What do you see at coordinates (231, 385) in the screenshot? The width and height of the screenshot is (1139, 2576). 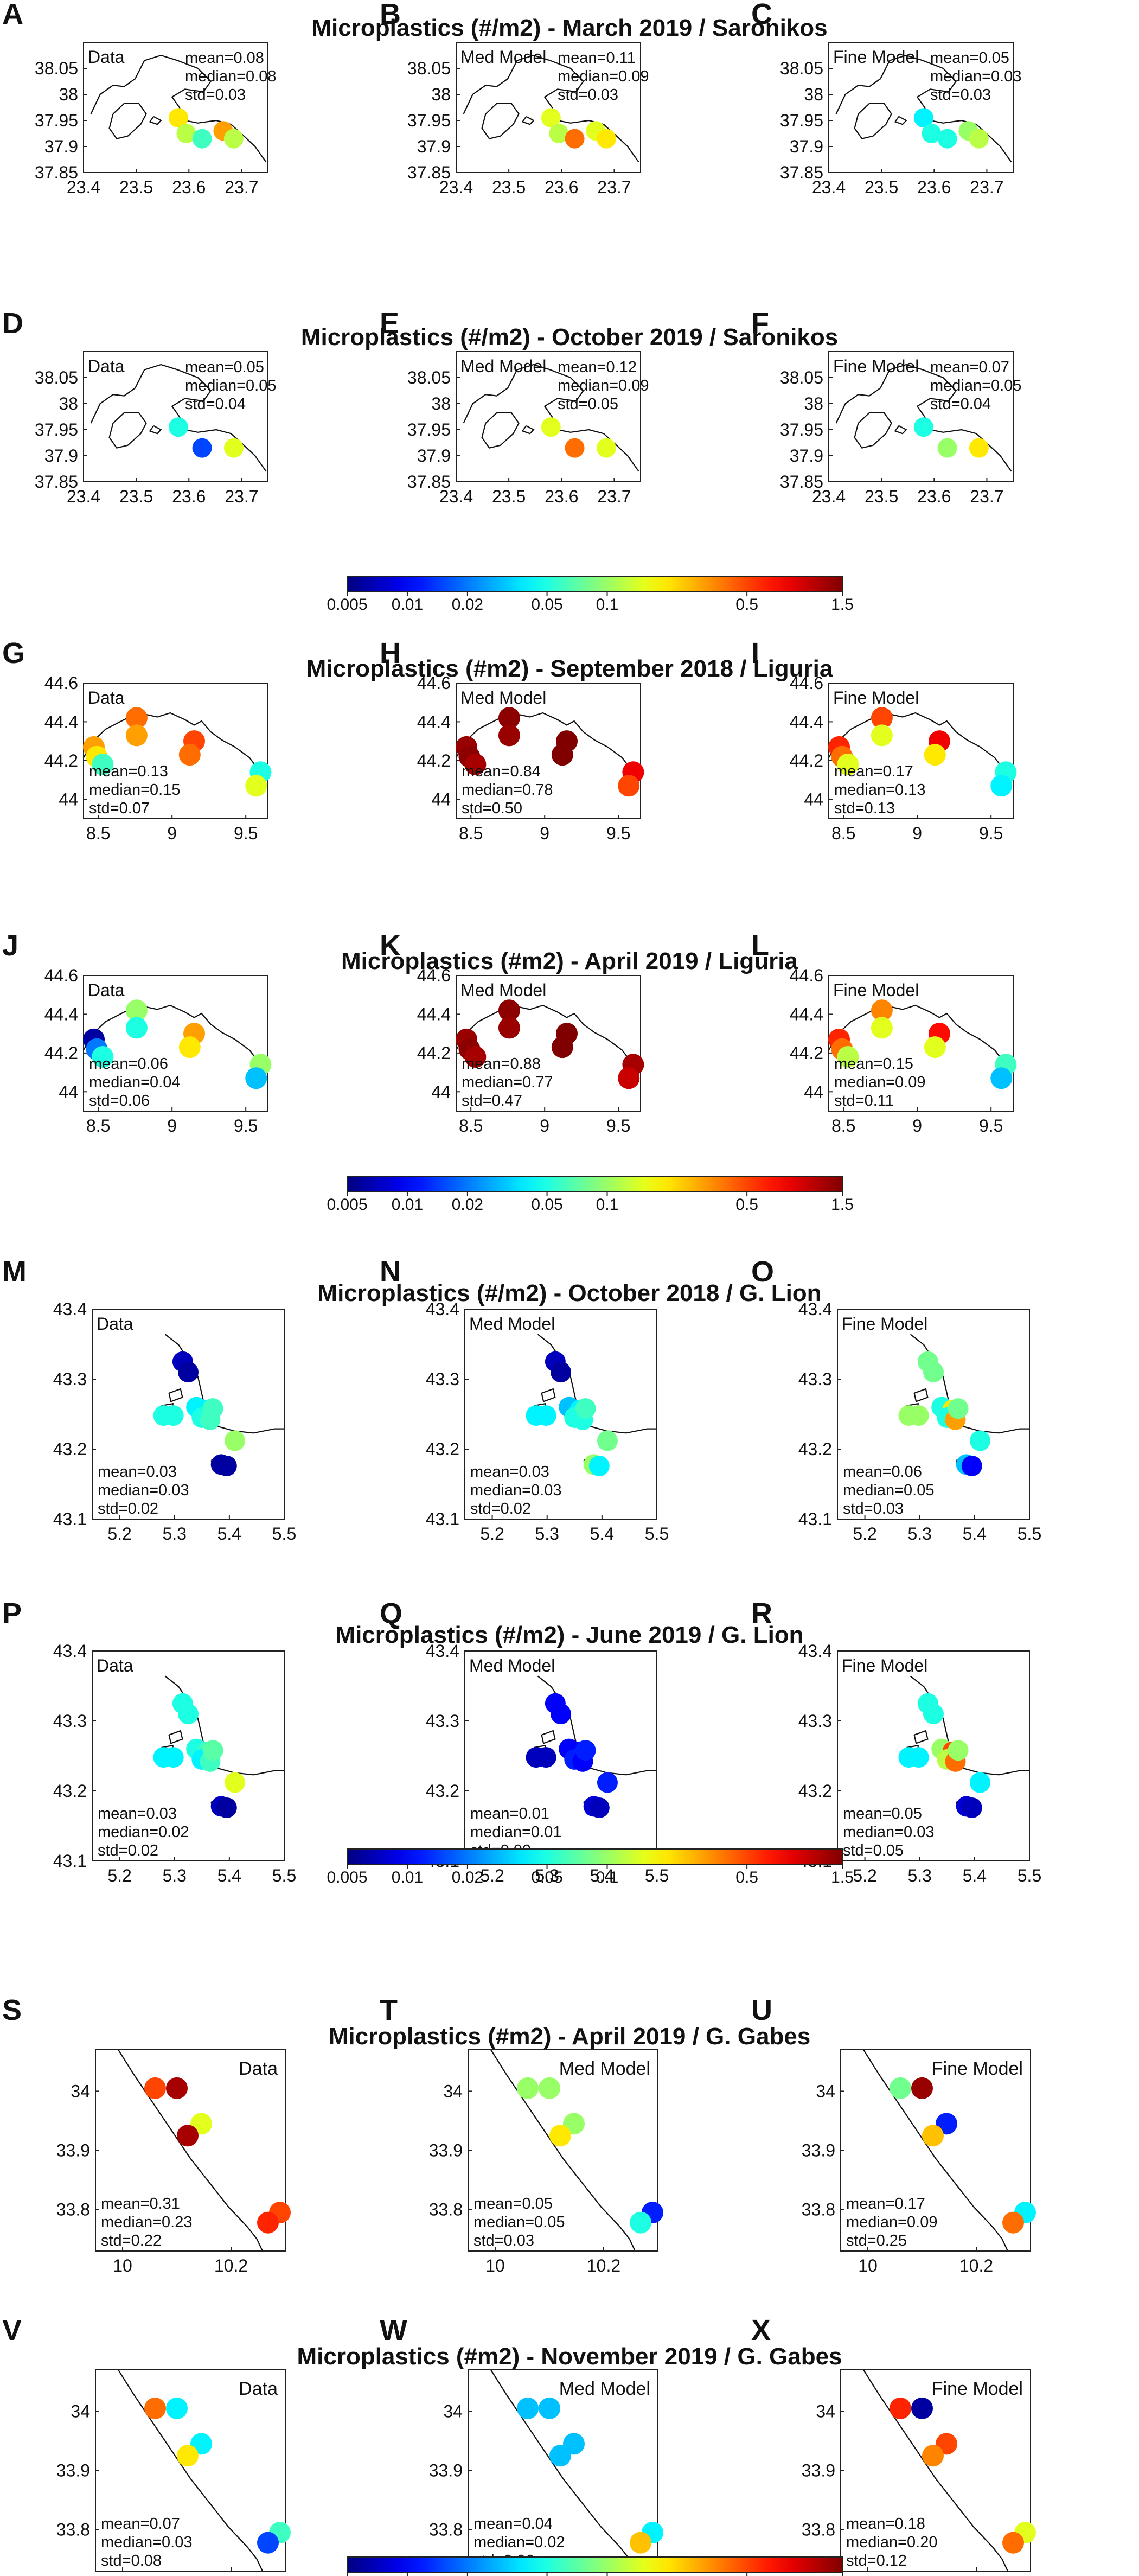 I see `stat-median: median=0.05` at bounding box center [231, 385].